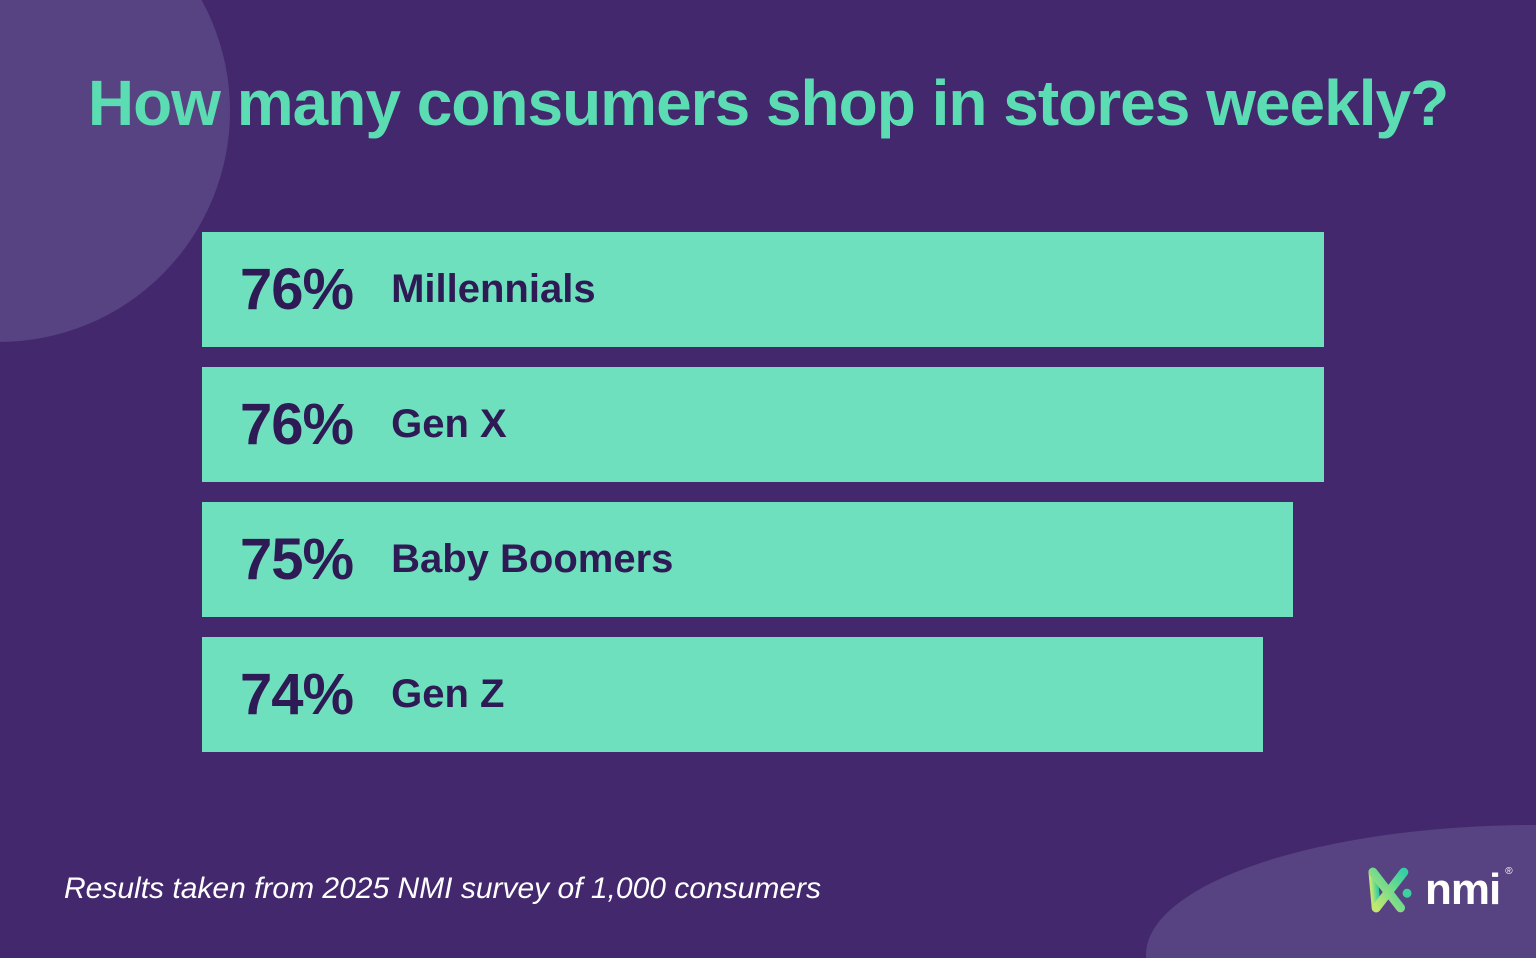  What do you see at coordinates (115, 171) in the screenshot?
I see `decor-circle-top-left` at bounding box center [115, 171].